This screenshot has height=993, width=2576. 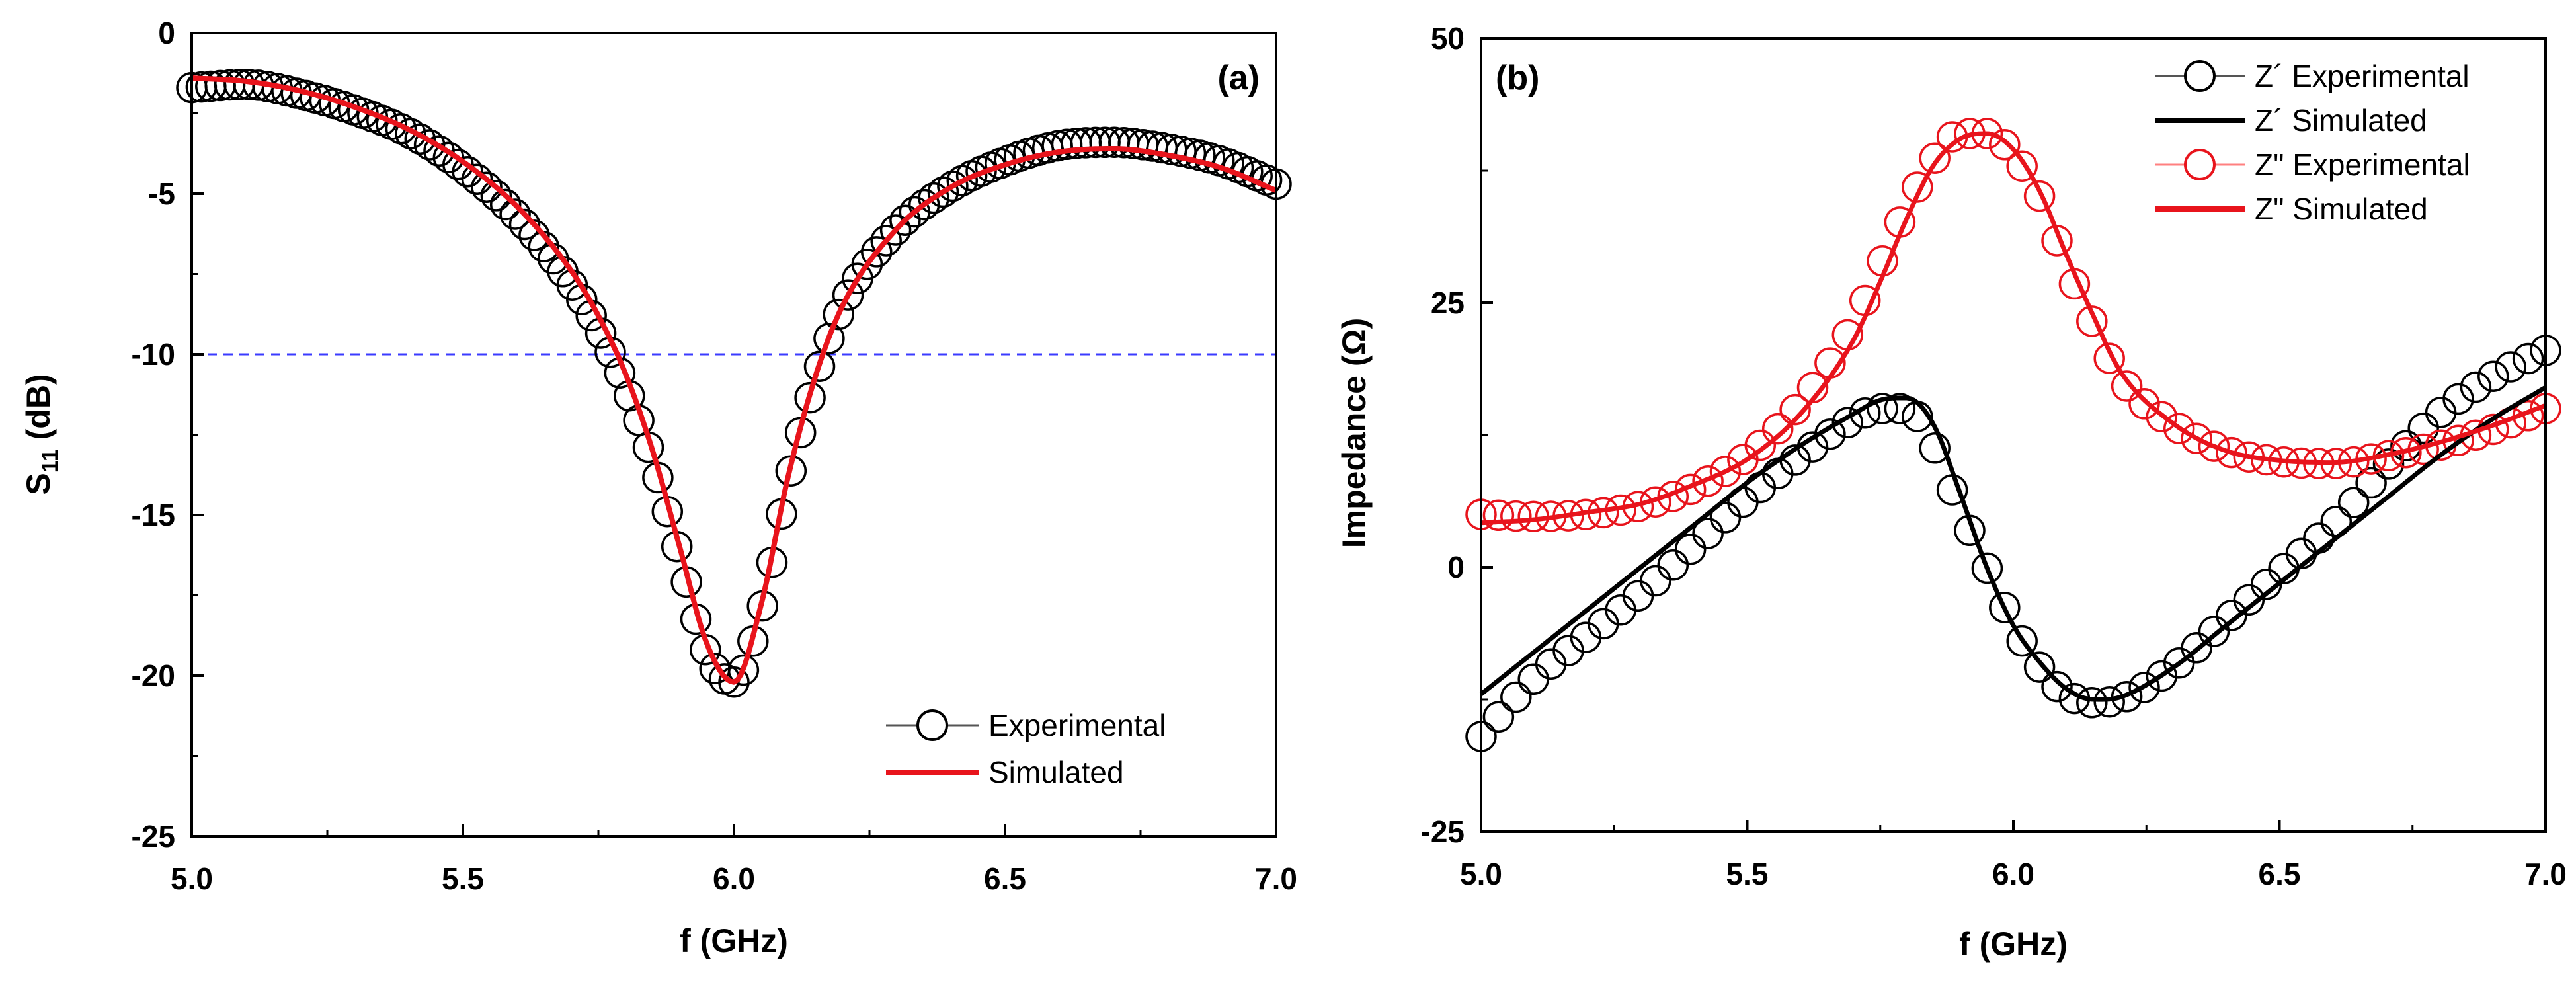 I want to click on panel-b-series-z-simulated, so click(x=2013, y=543).